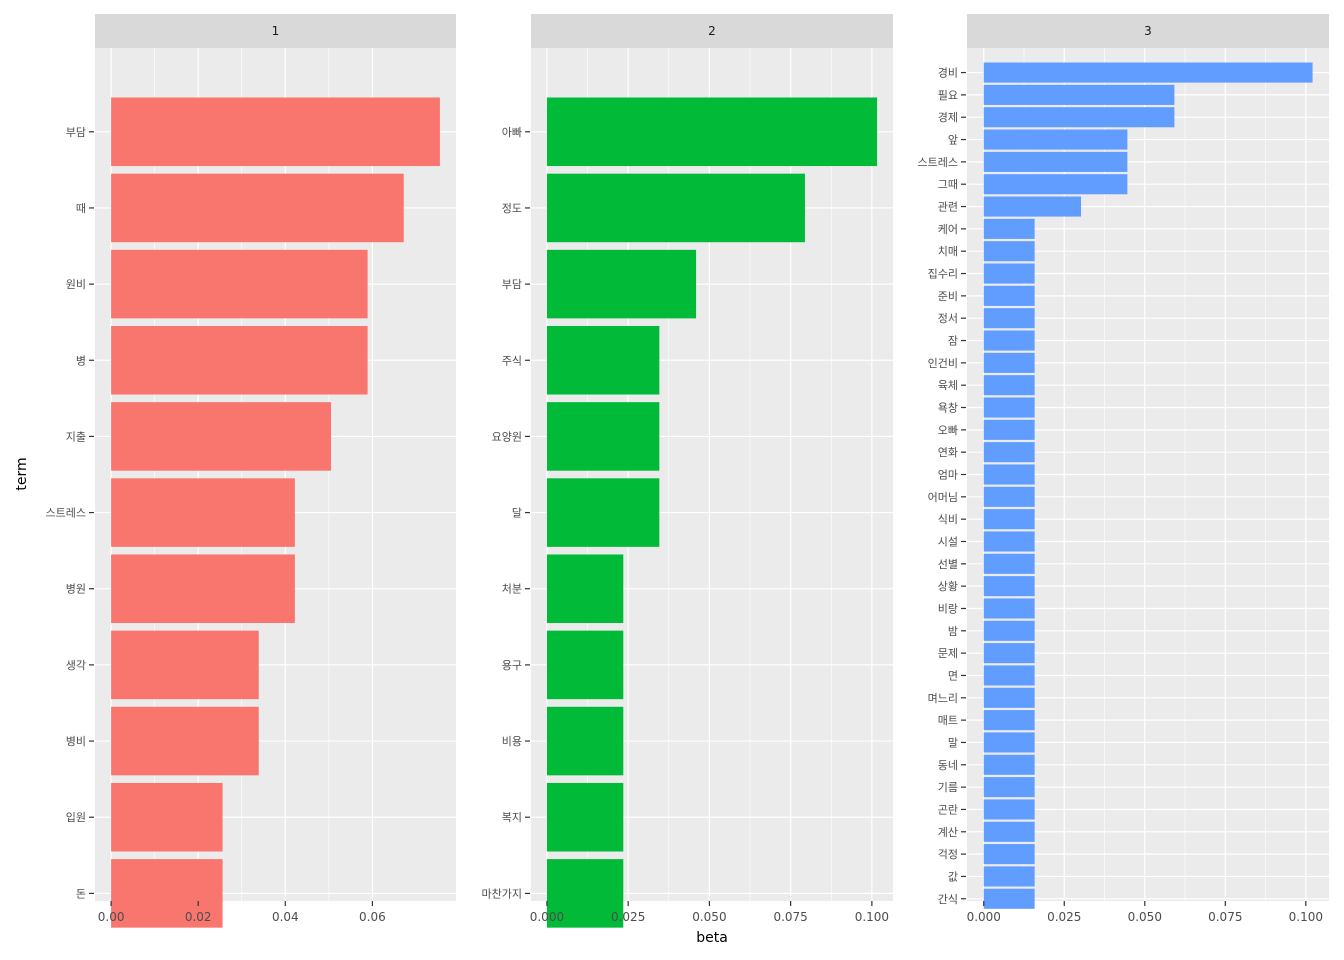 The width and height of the screenshot is (1344, 960). I want to click on y-tick-label: 돈, so click(81, 893).